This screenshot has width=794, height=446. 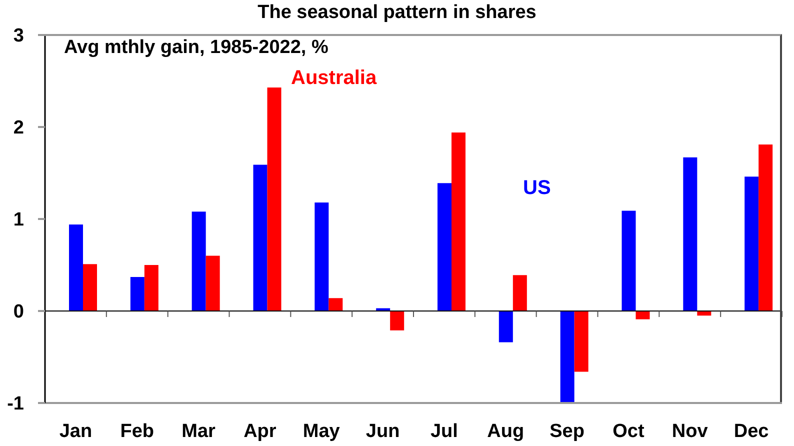 What do you see at coordinates (75, 431) in the screenshot?
I see `x-tick-label: Jan` at bounding box center [75, 431].